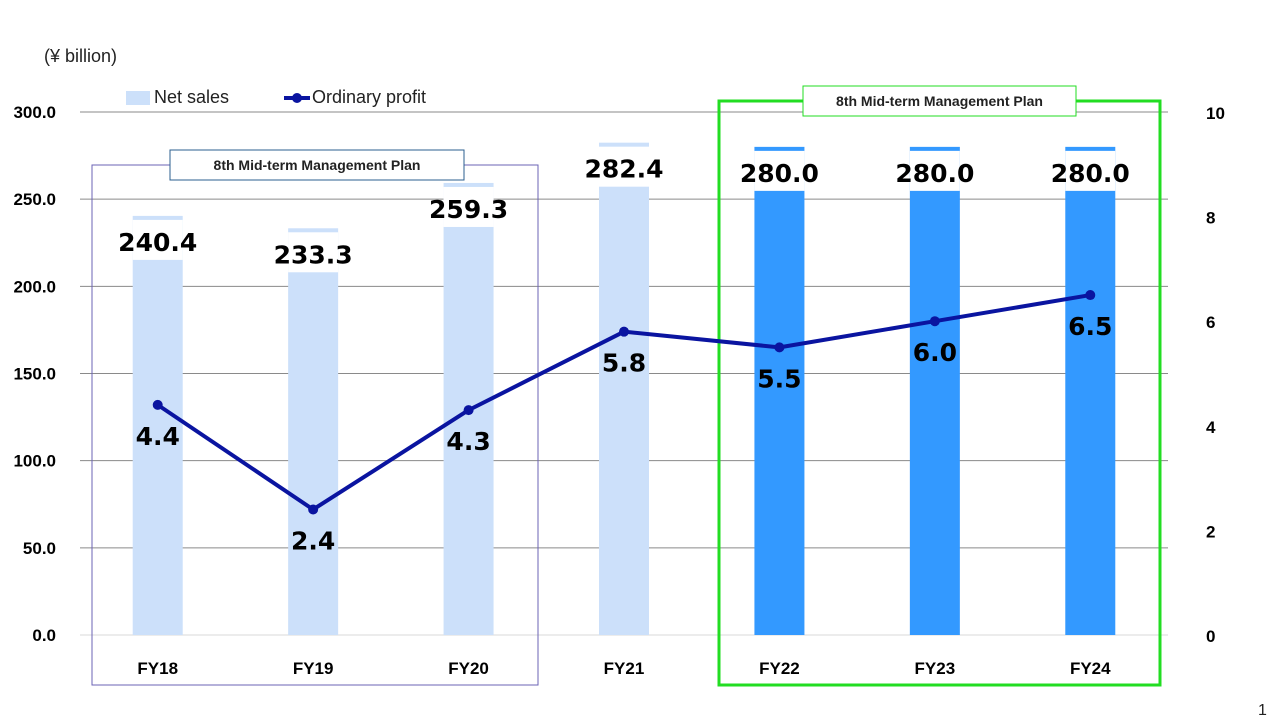 The width and height of the screenshot is (1280, 720). Describe the element at coordinates (313, 540) in the screenshot. I see `line-value-label: 2.4` at that location.